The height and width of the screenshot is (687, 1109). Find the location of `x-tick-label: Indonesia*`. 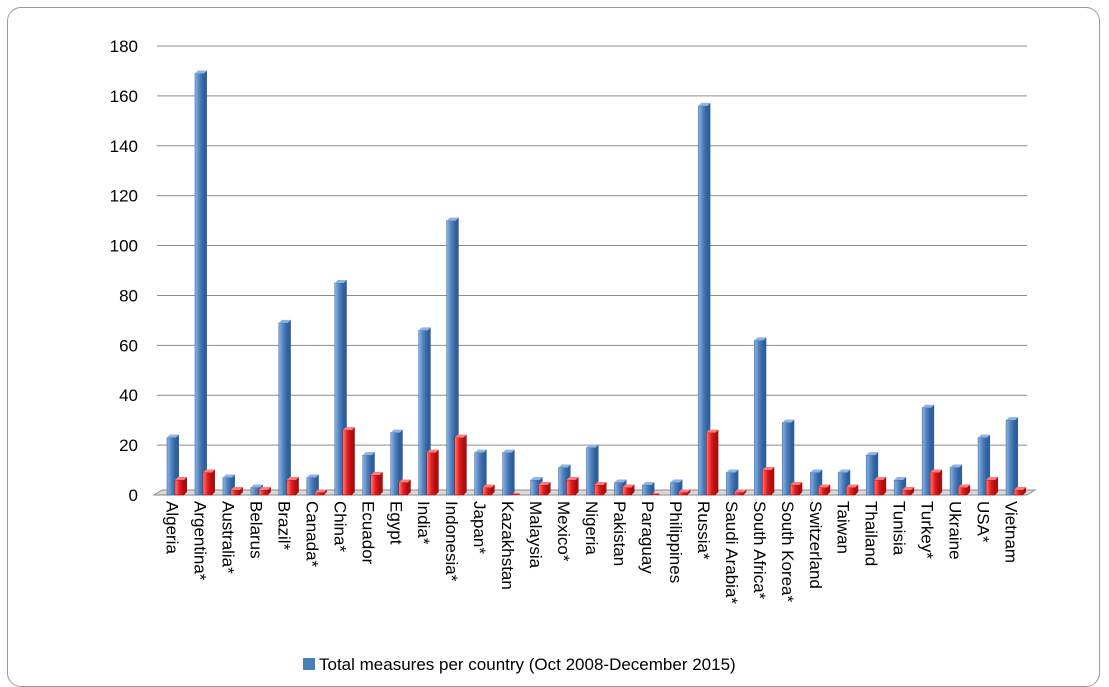

x-tick-label: Indonesia* is located at coordinates (451, 541).